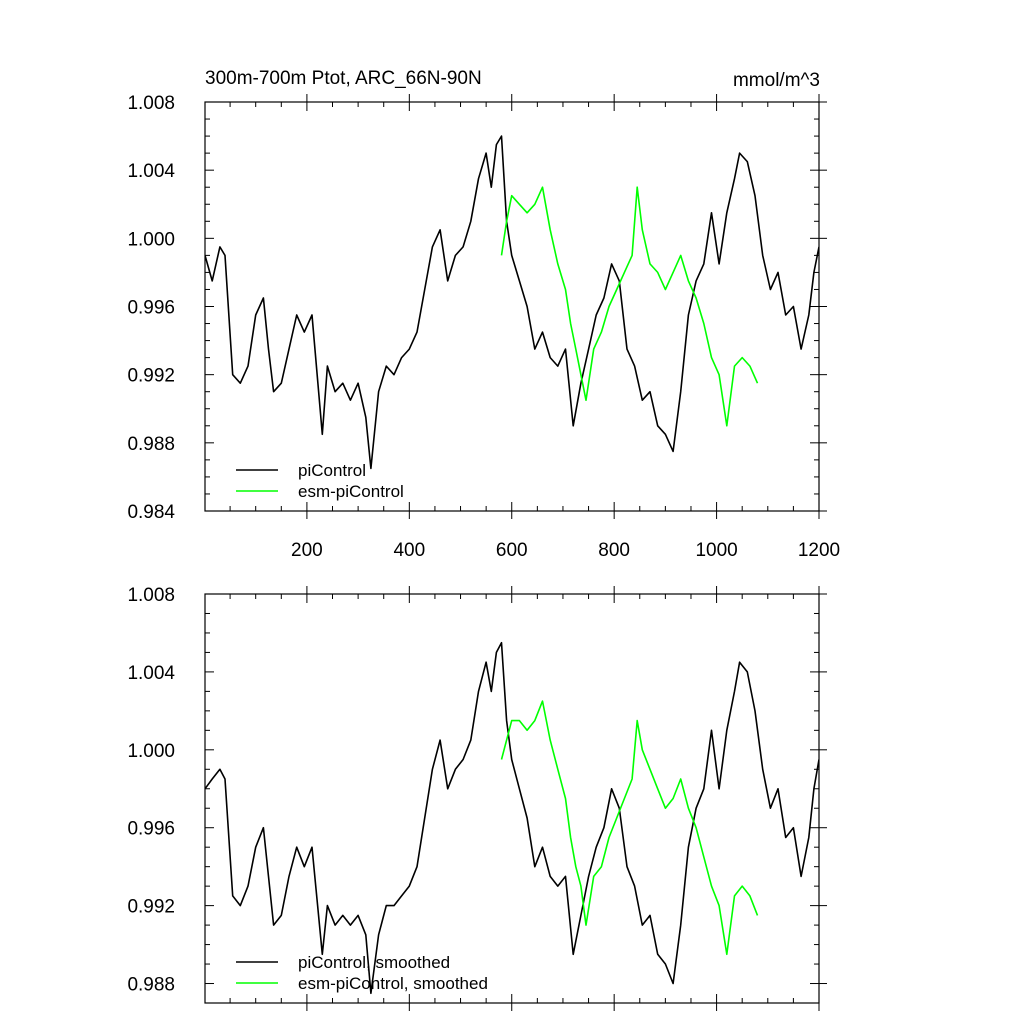 This screenshot has height=1024, width=1024. Describe the element at coordinates (776, 80) in the screenshot. I see `units-label: mmol/m^3` at that location.